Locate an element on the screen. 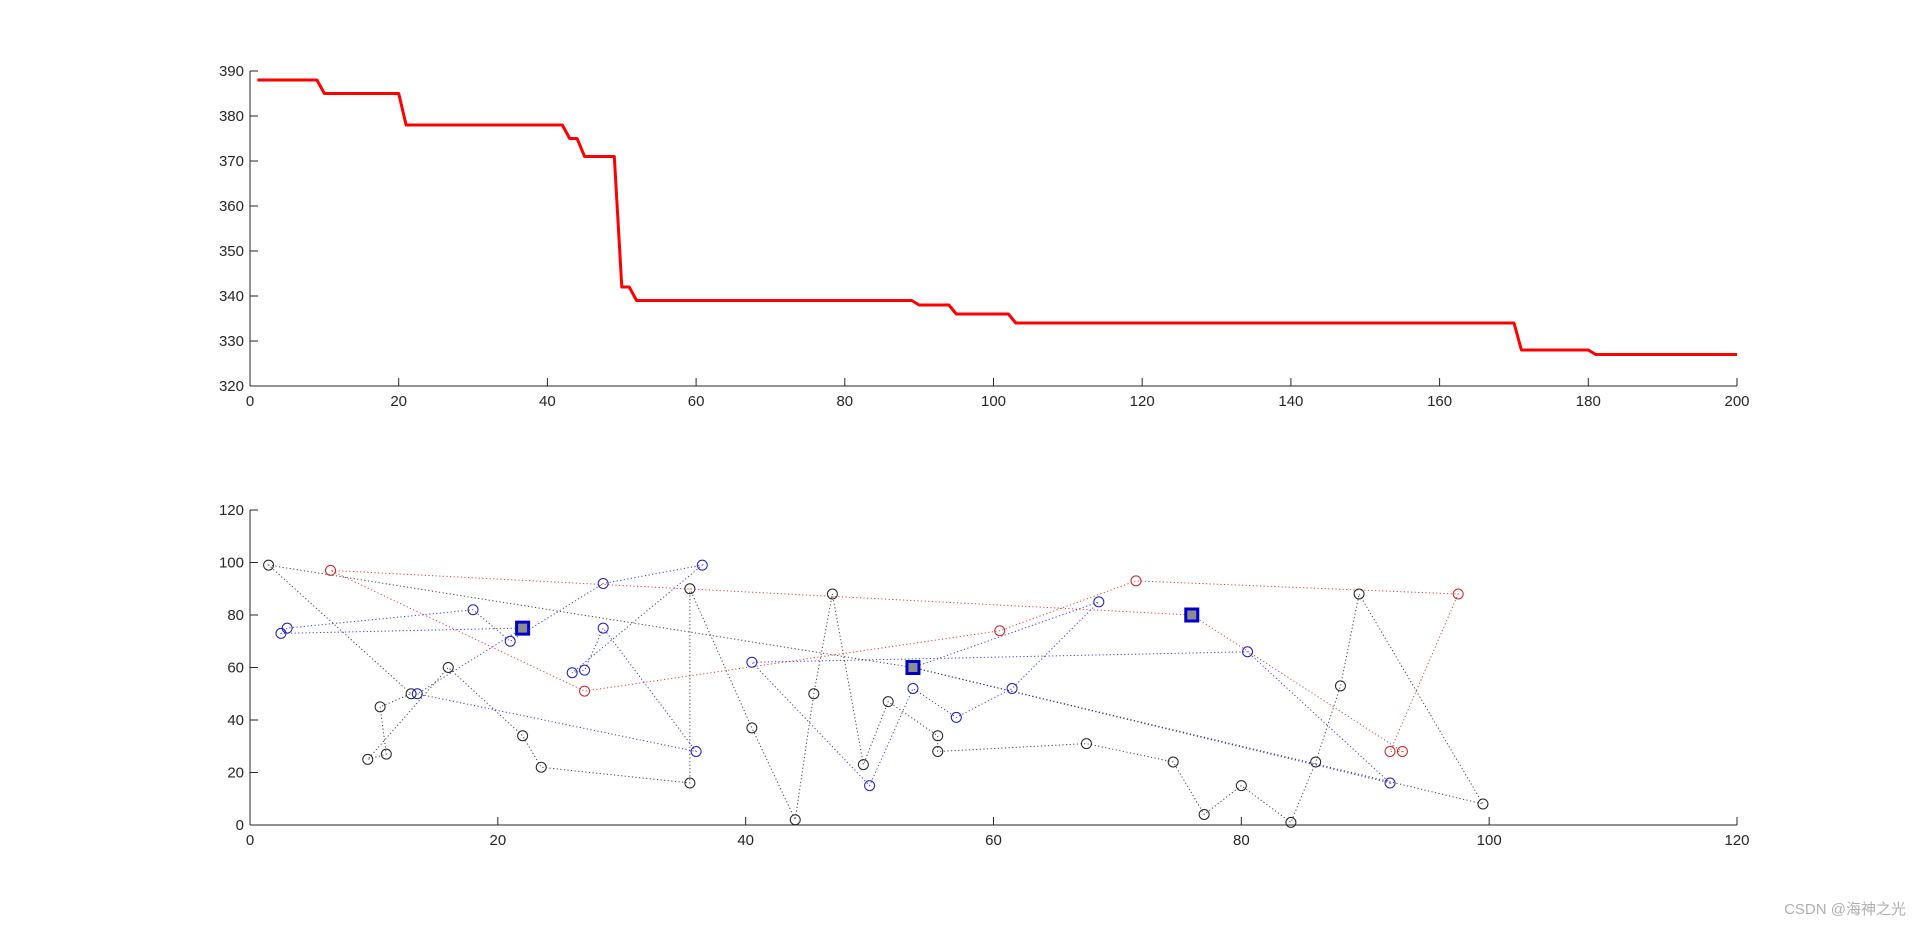 The image size is (1920, 927). plot1-x-tick-label: 120 is located at coordinates (1142, 401).